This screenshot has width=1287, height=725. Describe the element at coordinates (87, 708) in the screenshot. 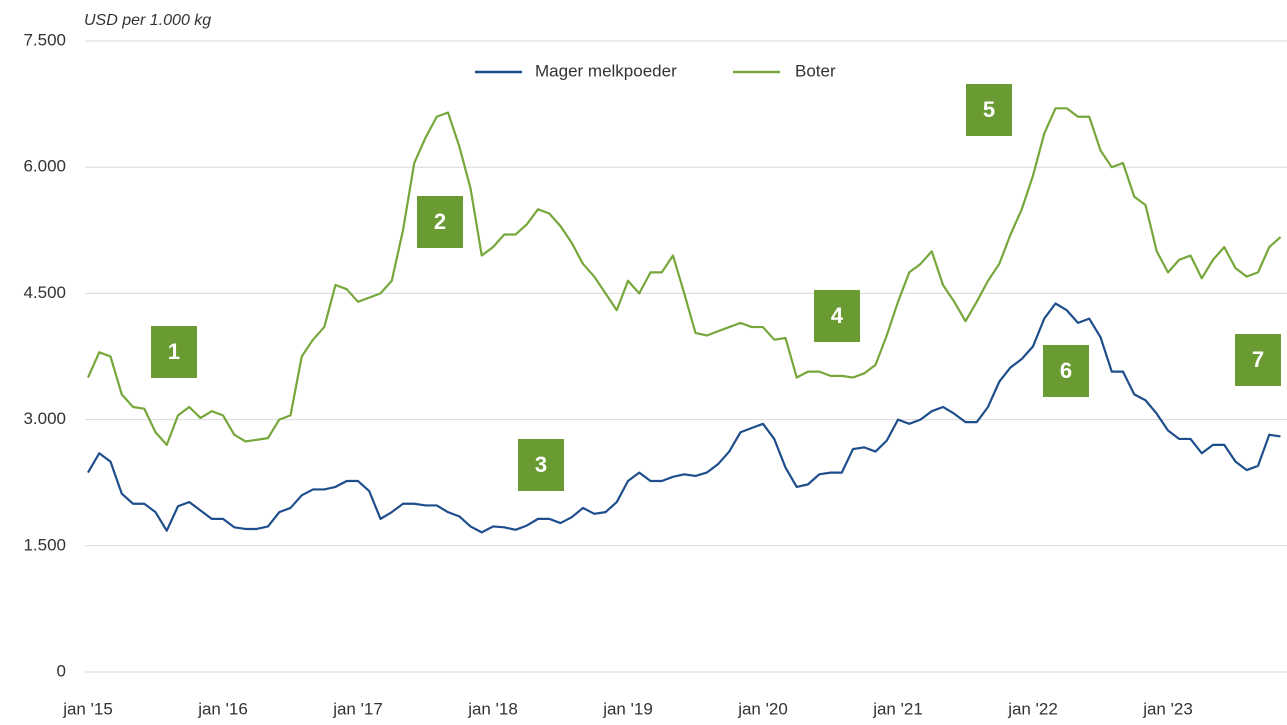

I see `x-tick-label: jan '15` at that location.